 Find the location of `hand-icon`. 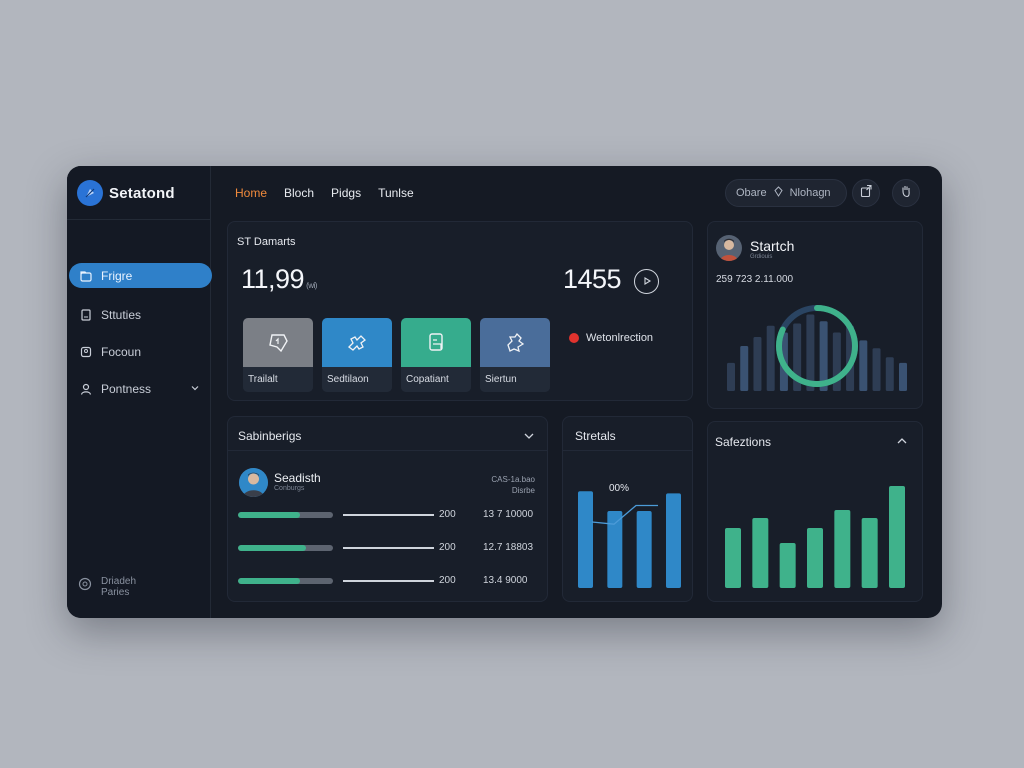

hand-icon is located at coordinates (906, 193).